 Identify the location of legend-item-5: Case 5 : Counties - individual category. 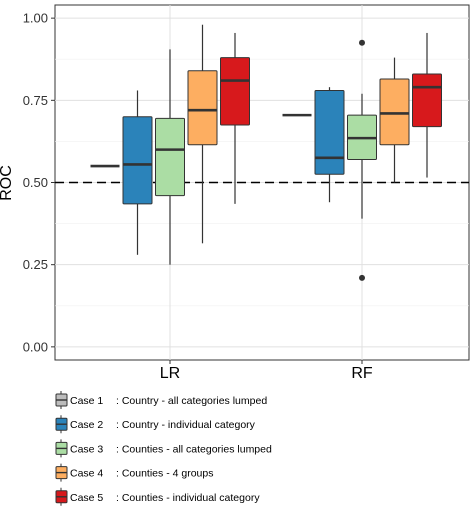
(157, 496).